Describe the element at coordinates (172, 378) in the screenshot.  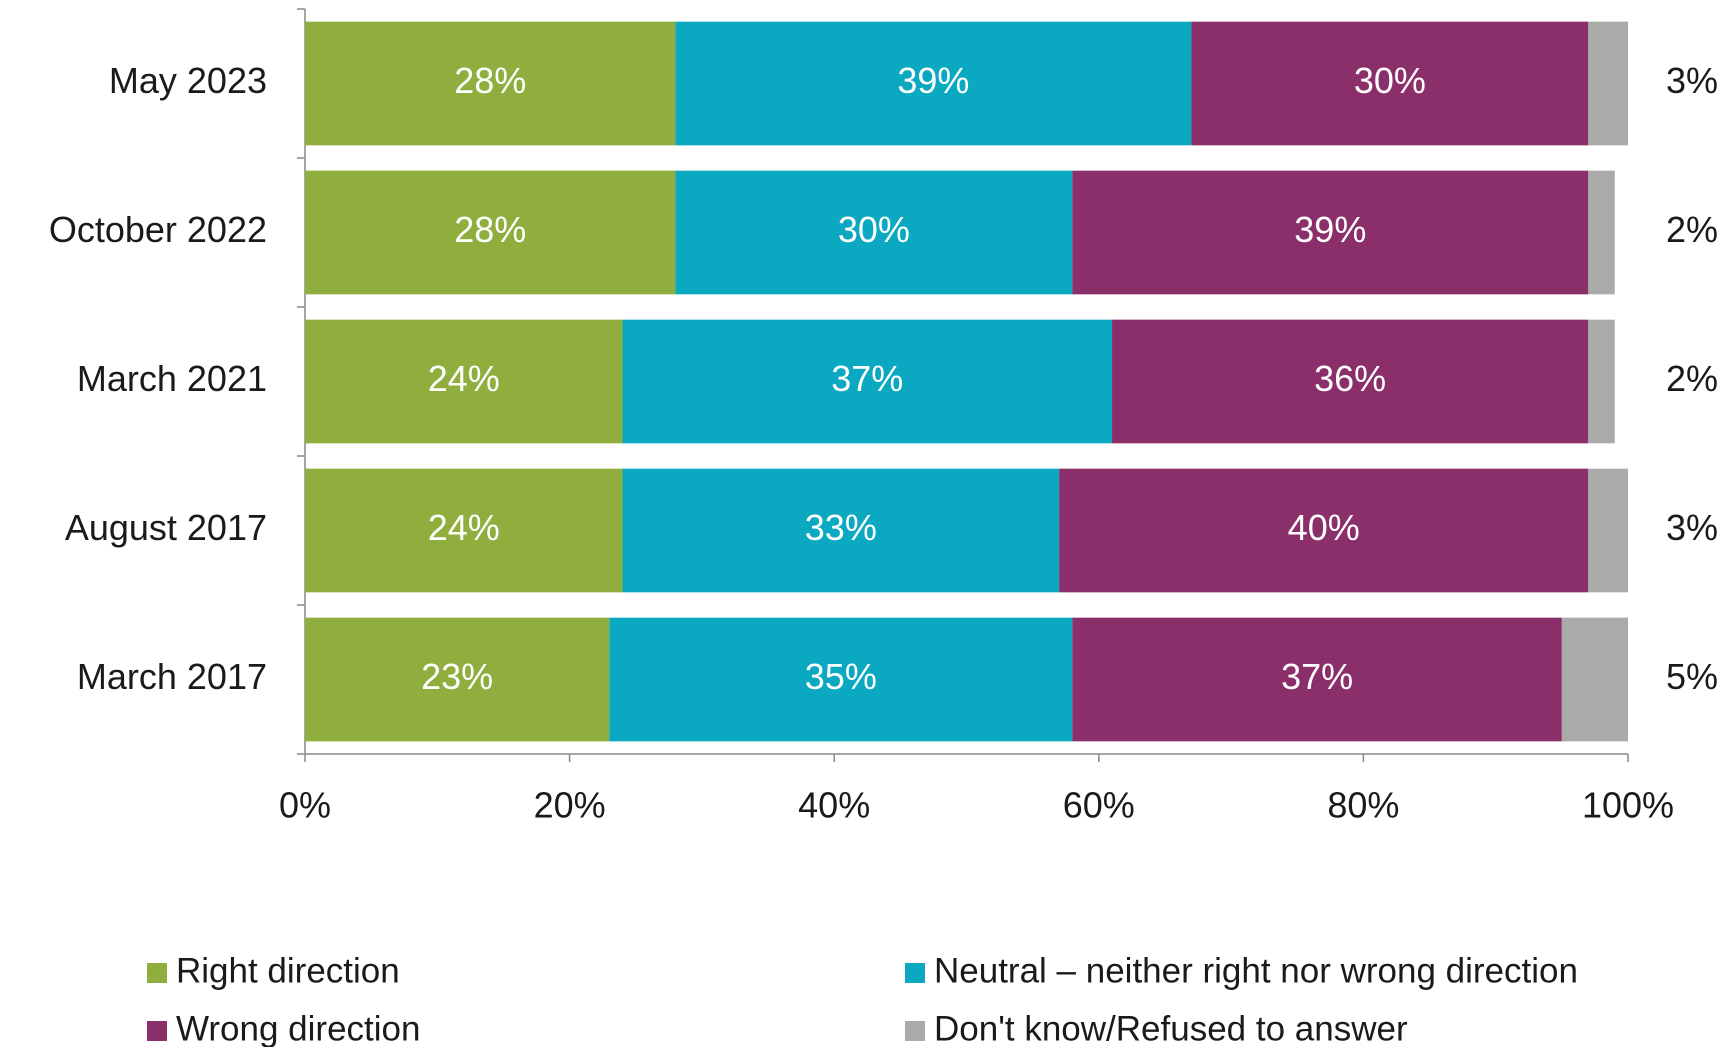
I see `y-tick-label: March 2021` at that location.